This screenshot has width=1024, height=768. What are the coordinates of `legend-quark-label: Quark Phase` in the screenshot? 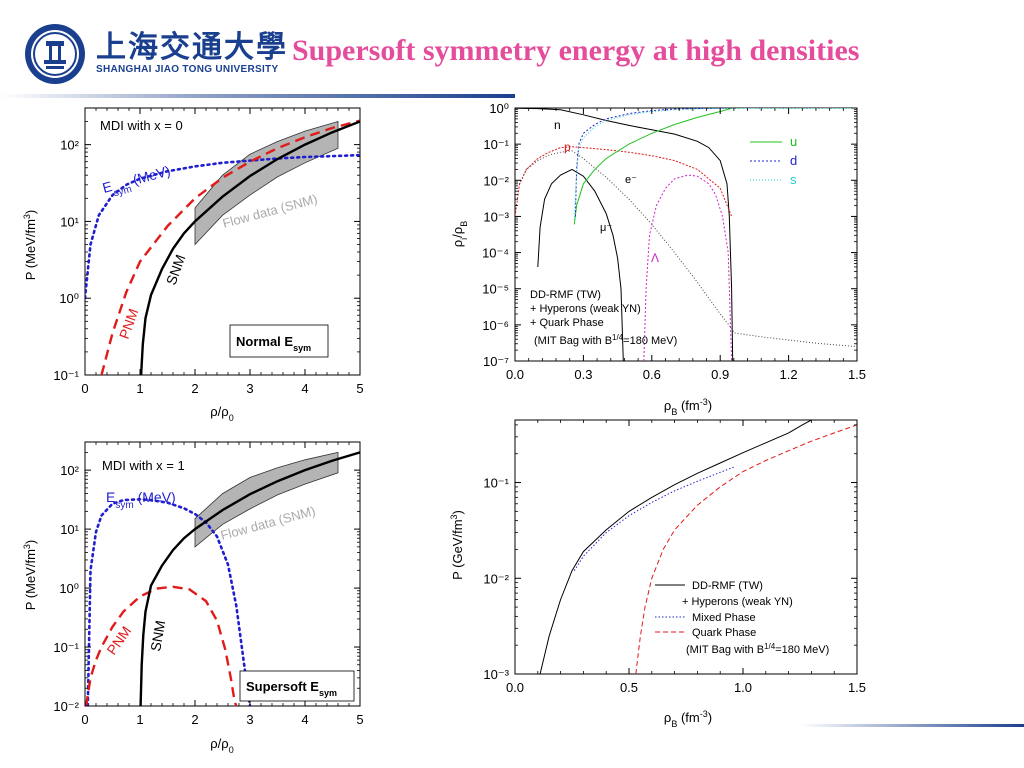 It's located at (724, 633).